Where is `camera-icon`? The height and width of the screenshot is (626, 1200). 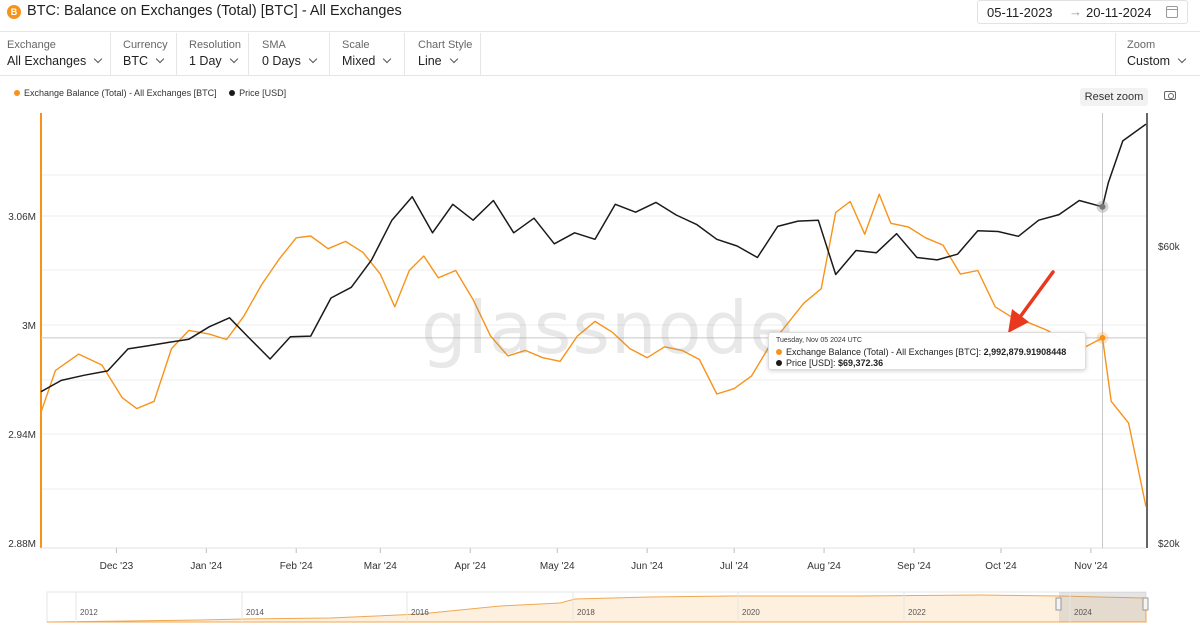 camera-icon is located at coordinates (1170, 95).